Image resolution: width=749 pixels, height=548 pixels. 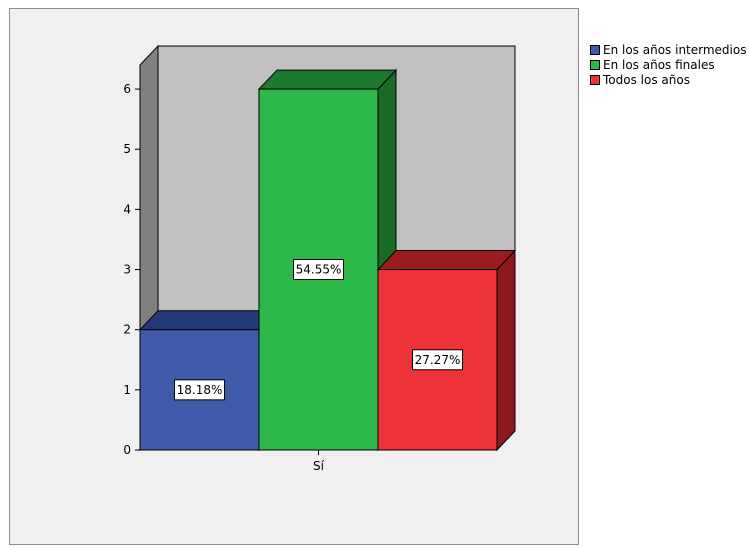 What do you see at coordinates (127, 149) in the screenshot?
I see `y-tick-label: 5` at bounding box center [127, 149].